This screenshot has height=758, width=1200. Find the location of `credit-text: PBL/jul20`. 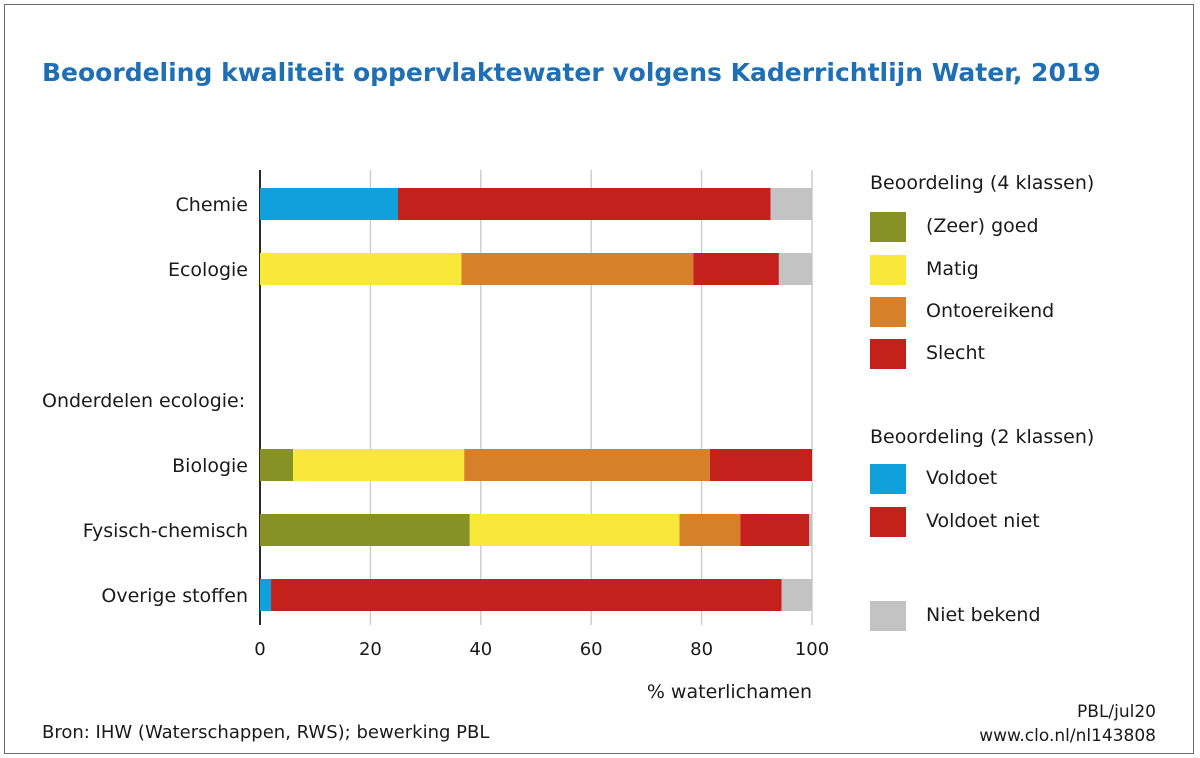

credit-text: PBL/jul20 is located at coordinates (1116, 712).